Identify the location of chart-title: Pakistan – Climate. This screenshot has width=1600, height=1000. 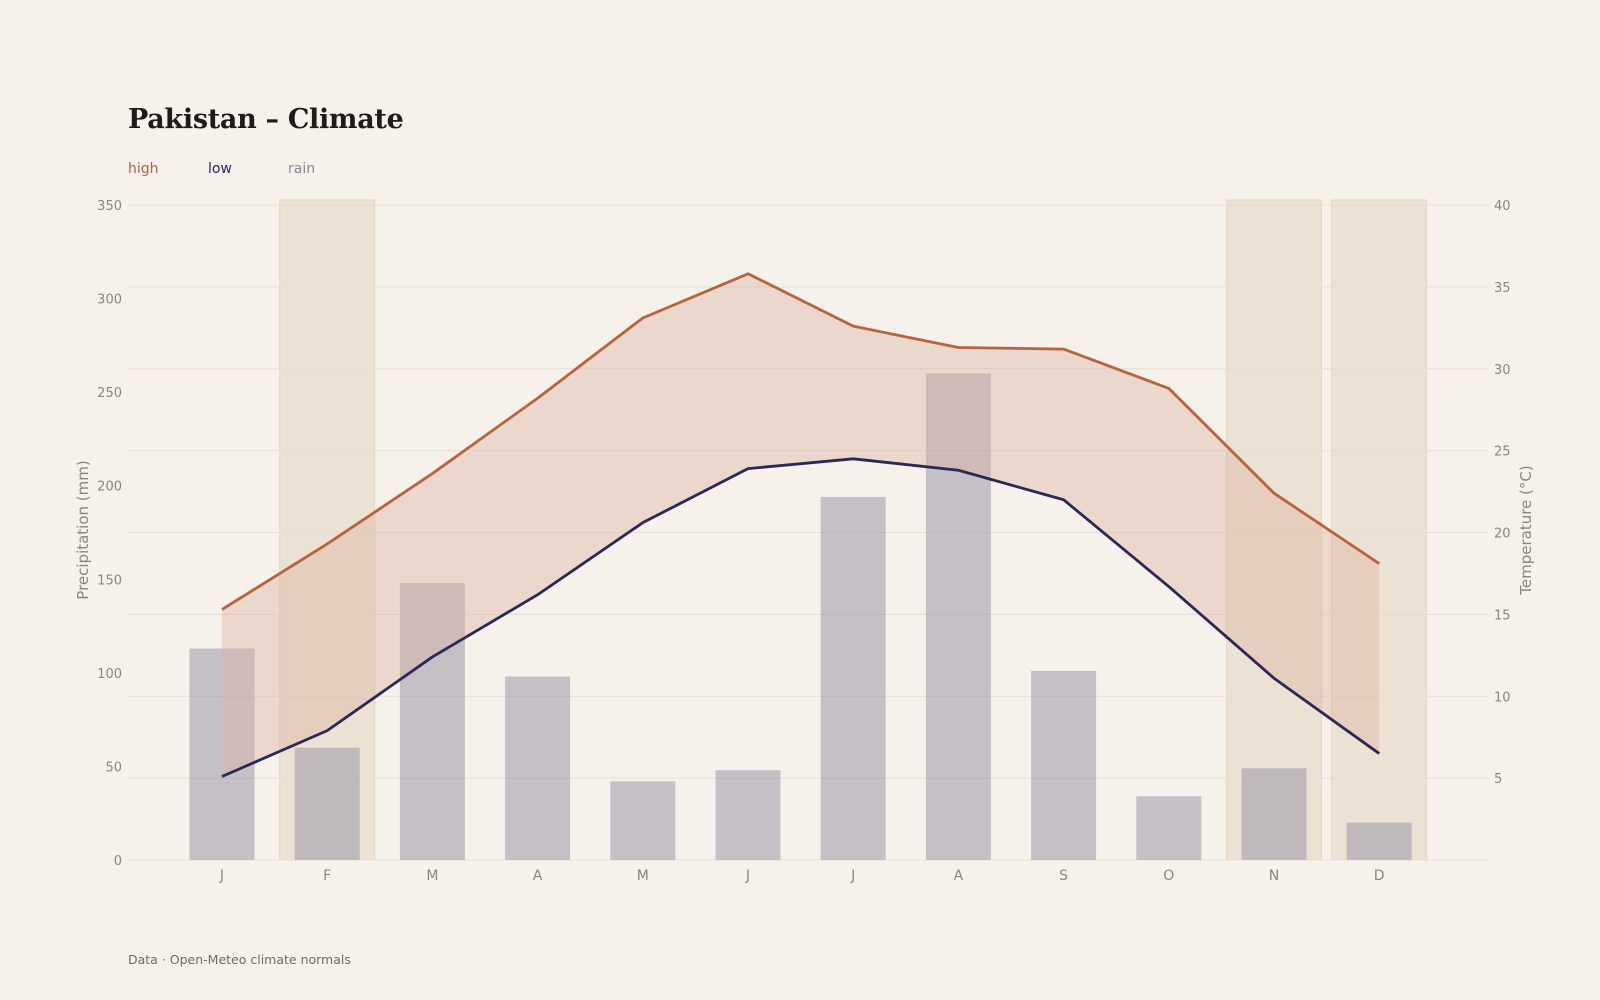
(266, 119).